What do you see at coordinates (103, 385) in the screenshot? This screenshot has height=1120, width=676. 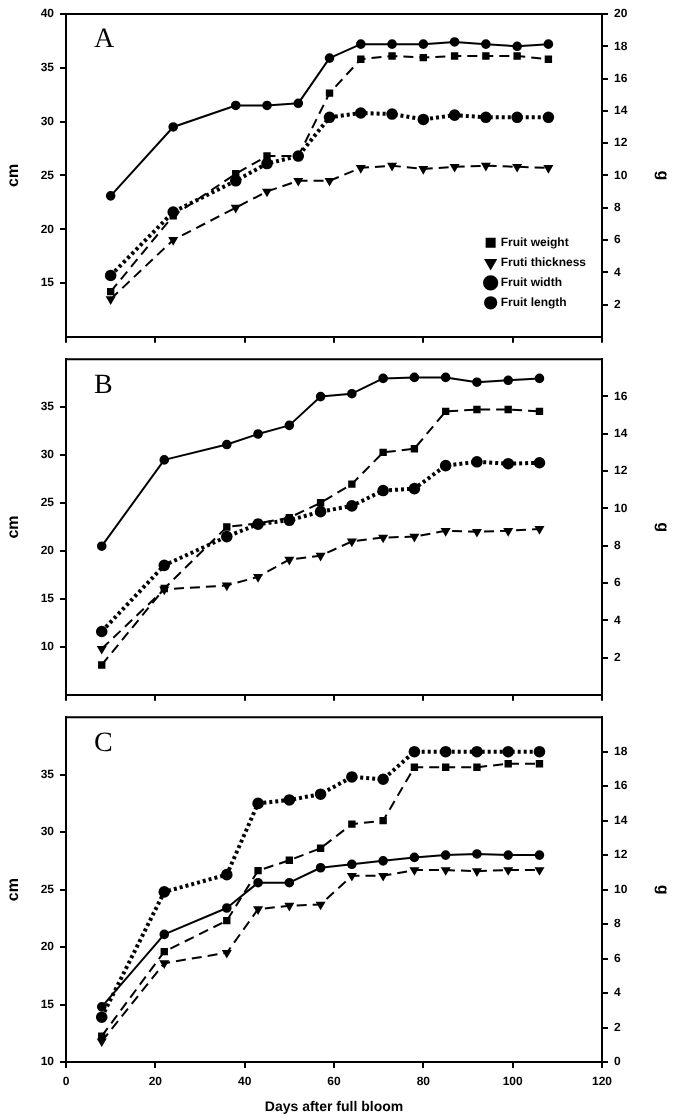 I see `chart-title: B` at bounding box center [103, 385].